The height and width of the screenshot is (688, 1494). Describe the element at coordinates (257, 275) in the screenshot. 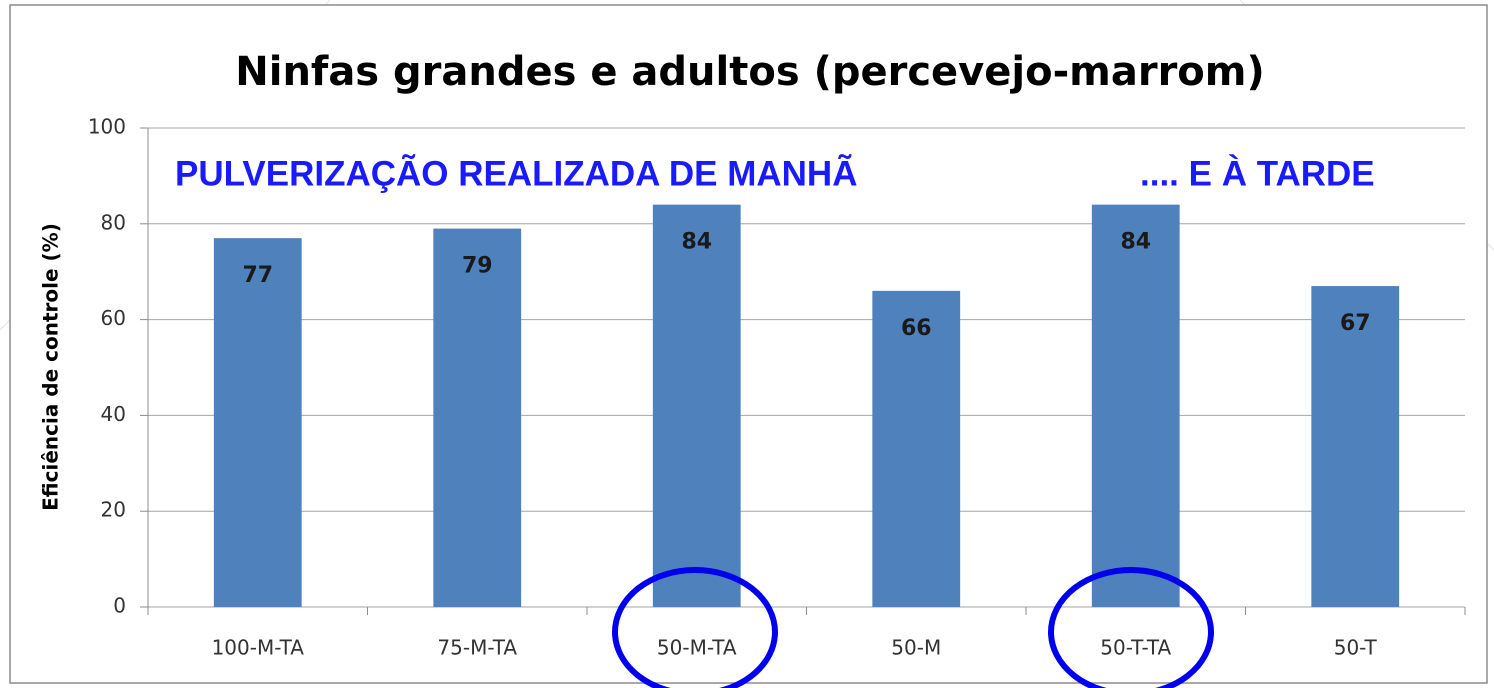

I see `data-label: 77` at that location.